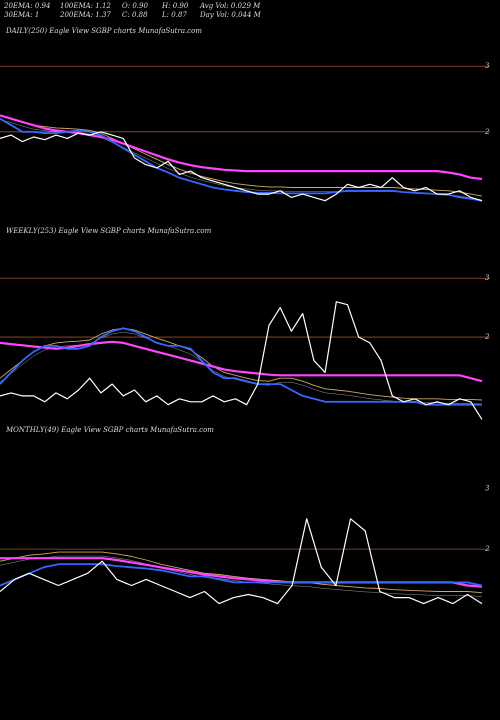  I want to click on high-value: H: 0.90, so click(175, 6).